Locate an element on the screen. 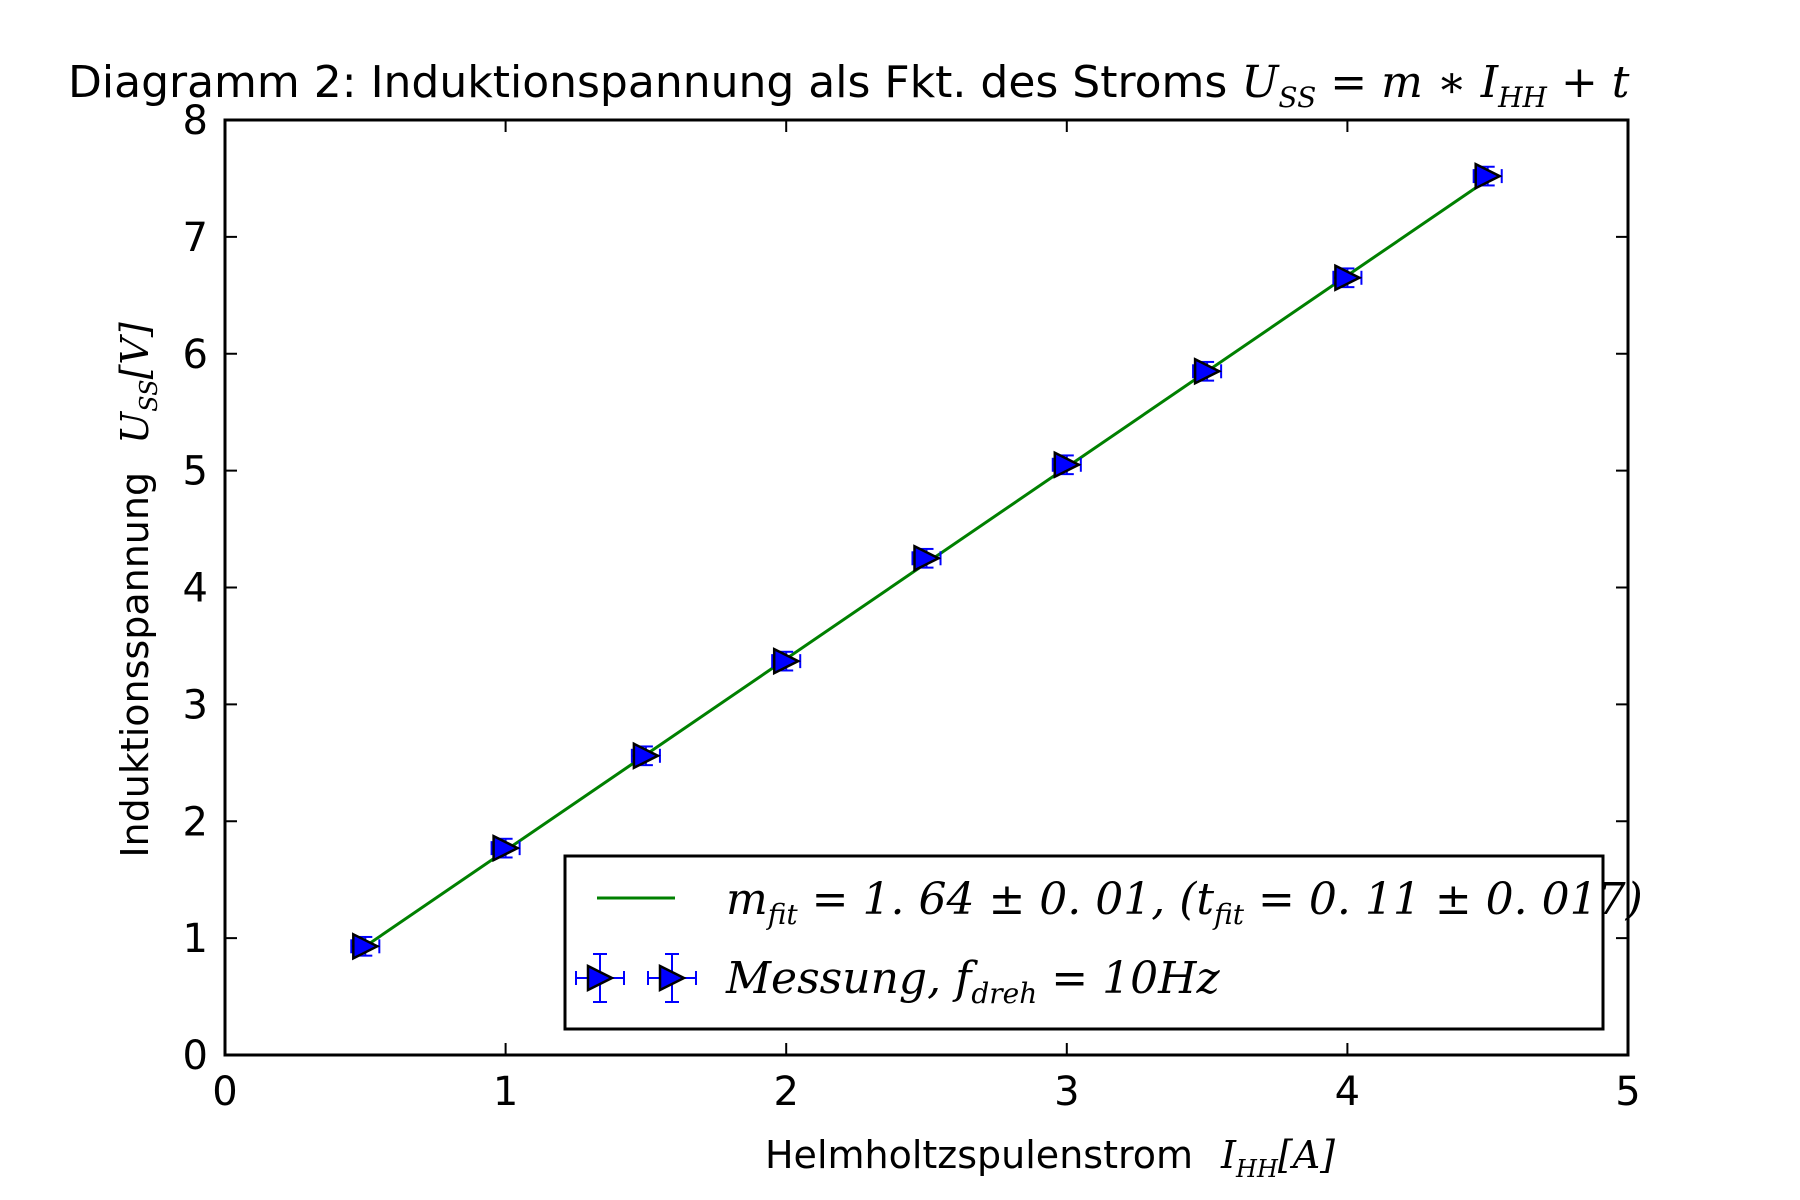  legend-measurement-swatch is located at coordinates (636, 978).